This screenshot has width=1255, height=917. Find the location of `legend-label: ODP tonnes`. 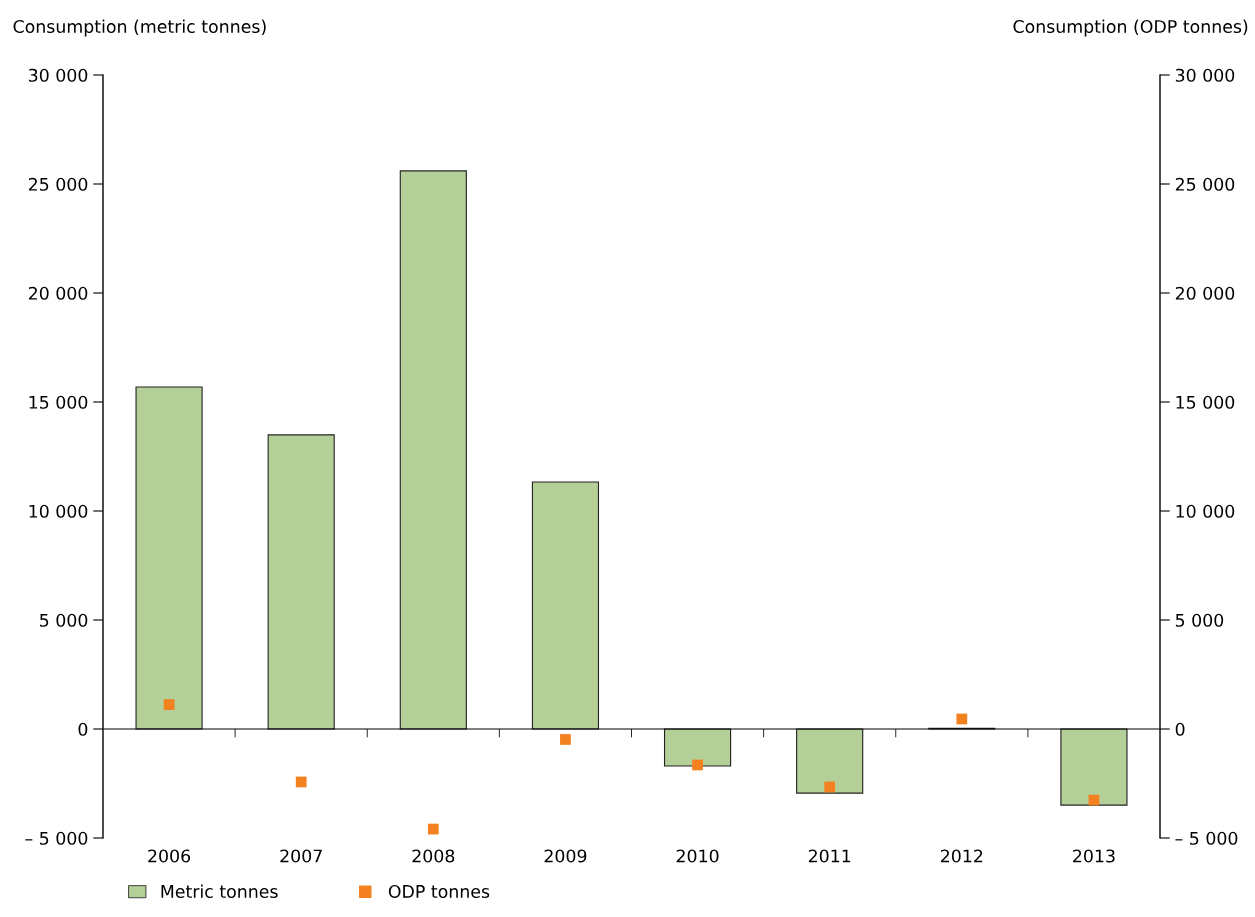

legend-label: ODP tonnes is located at coordinates (439, 891).